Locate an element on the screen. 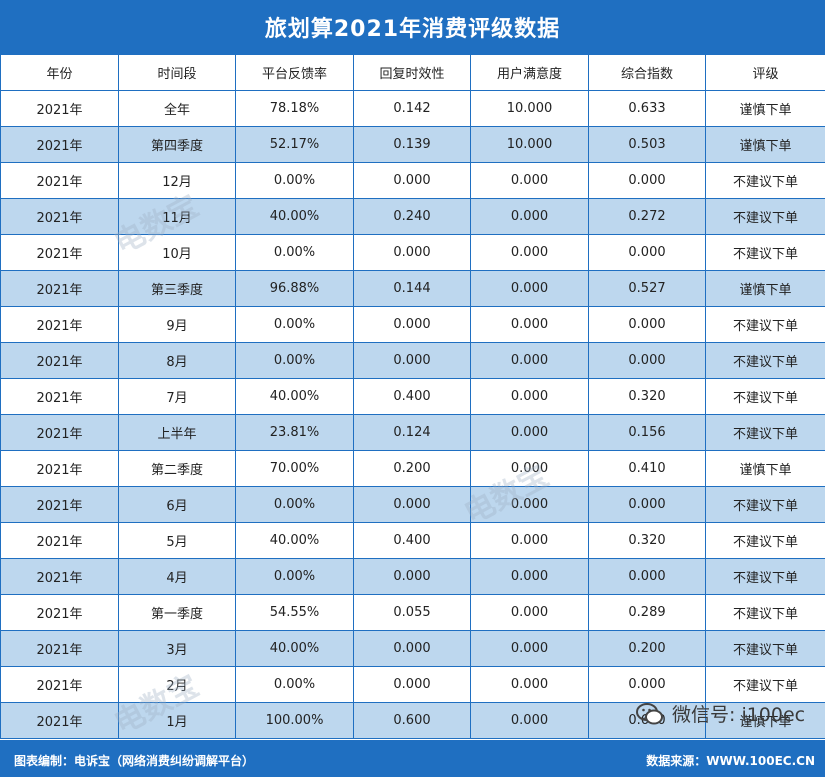  wechat-icon is located at coordinates (649, 713).